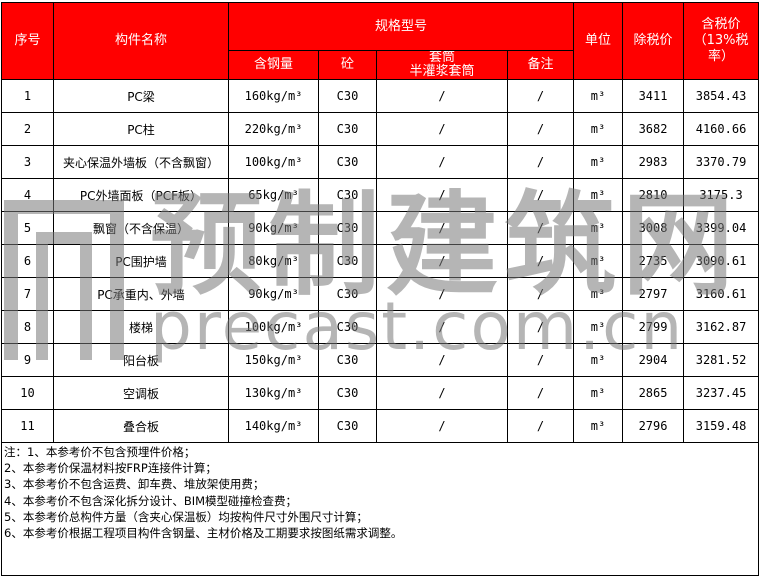  I want to click on header-taxed-line1: 含税价, so click(721, 24).